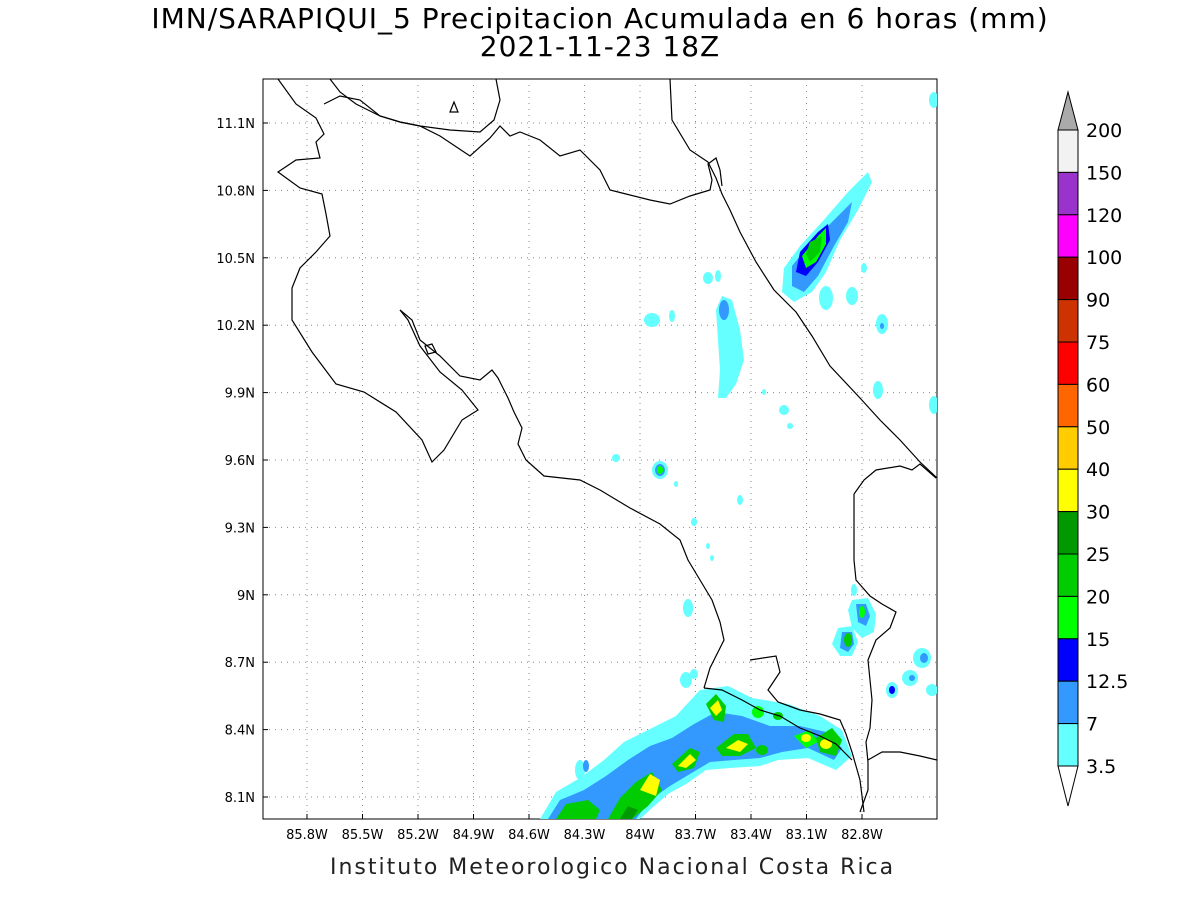 Image resolution: width=1200 pixels, height=900 pixels. What do you see at coordinates (240, 528) in the screenshot?
I see `lat-tick-label: 9.3N` at bounding box center [240, 528].